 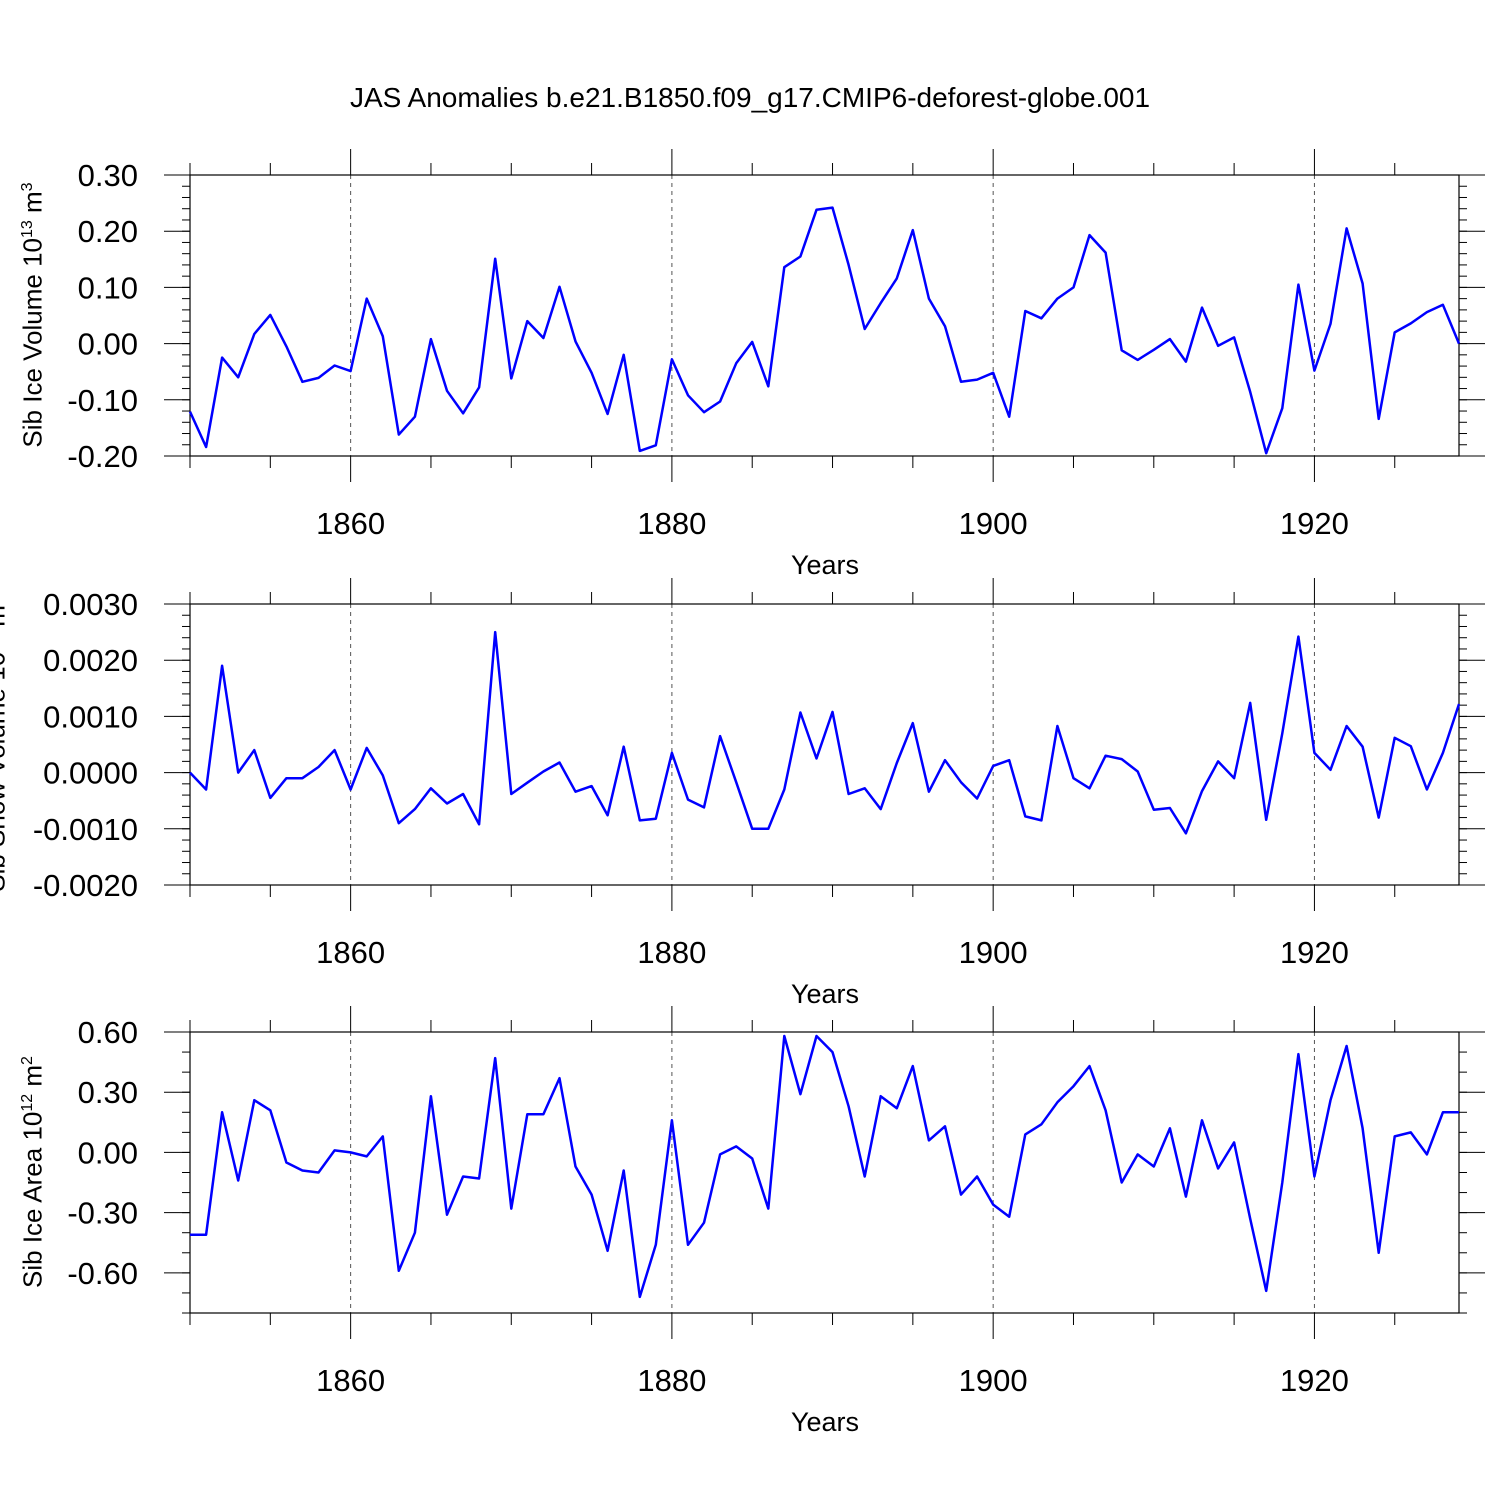 What do you see at coordinates (102, 456) in the screenshot?
I see `panel-1-ytick-label-0: -0.20` at bounding box center [102, 456].